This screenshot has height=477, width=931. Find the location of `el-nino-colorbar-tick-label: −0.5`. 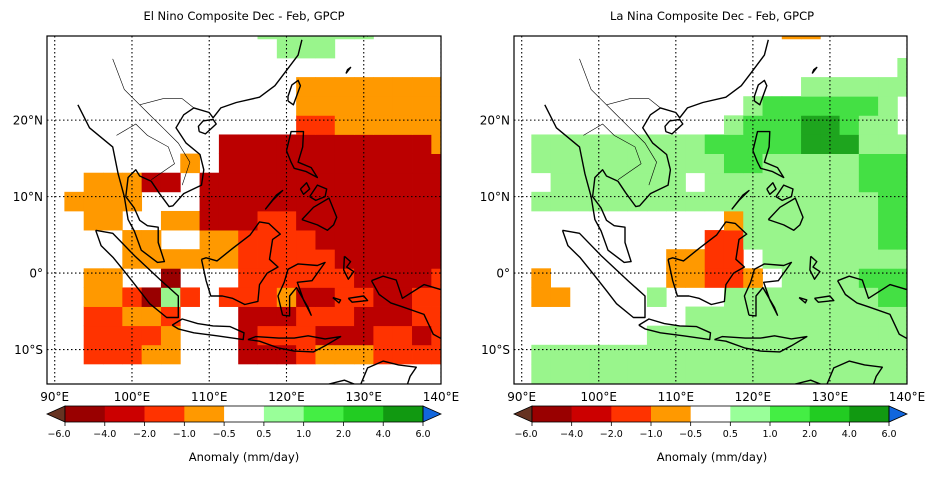

el-nino-colorbar-tick-label: −0.5 is located at coordinates (224, 434).